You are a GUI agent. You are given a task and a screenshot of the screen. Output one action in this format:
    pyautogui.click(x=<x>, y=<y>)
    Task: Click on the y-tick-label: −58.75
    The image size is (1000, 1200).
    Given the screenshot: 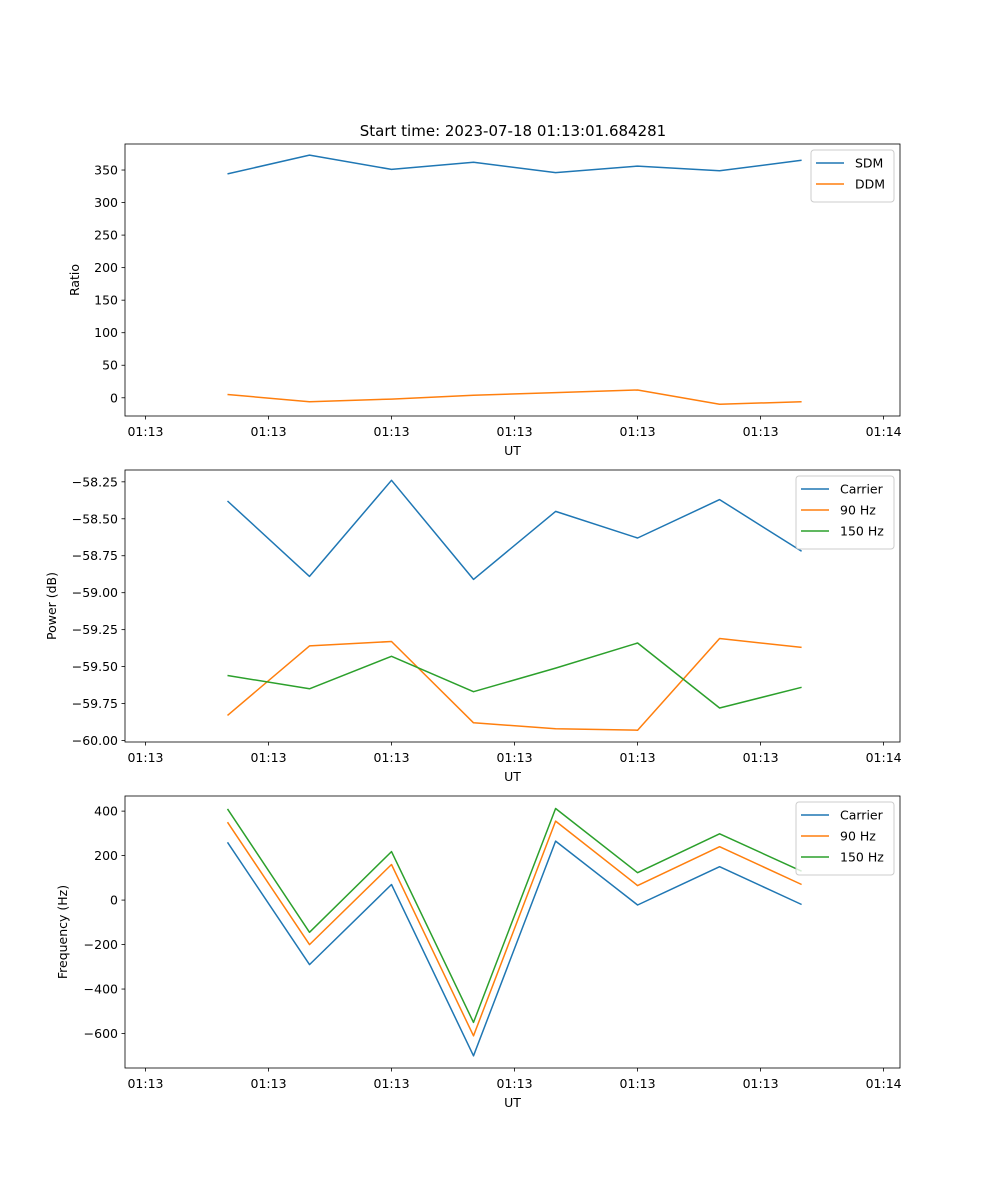 What is the action you would take?
    pyautogui.click(x=95, y=555)
    